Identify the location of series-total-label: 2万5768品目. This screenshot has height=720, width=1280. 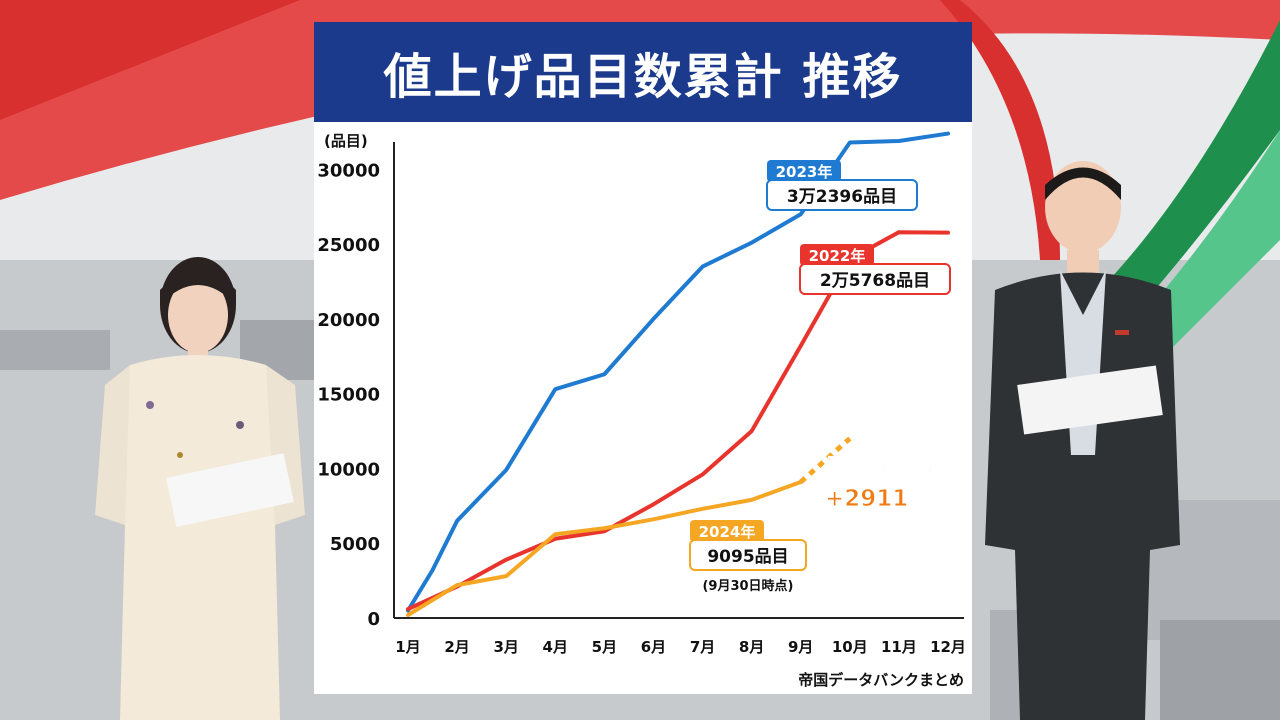
(875, 281).